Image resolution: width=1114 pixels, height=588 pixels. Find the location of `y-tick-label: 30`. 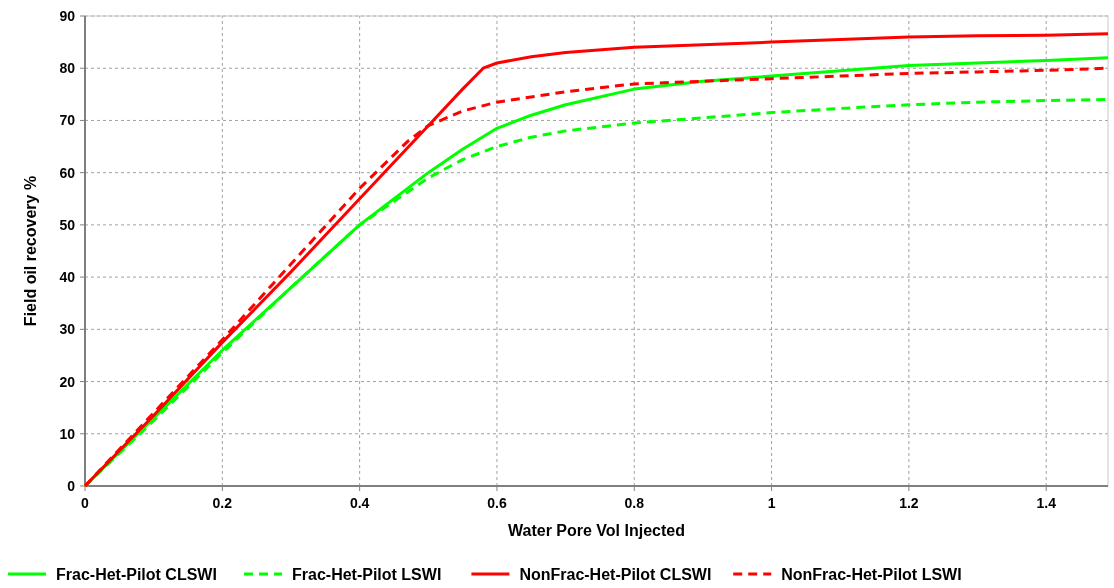

y-tick-label: 30 is located at coordinates (67, 329).